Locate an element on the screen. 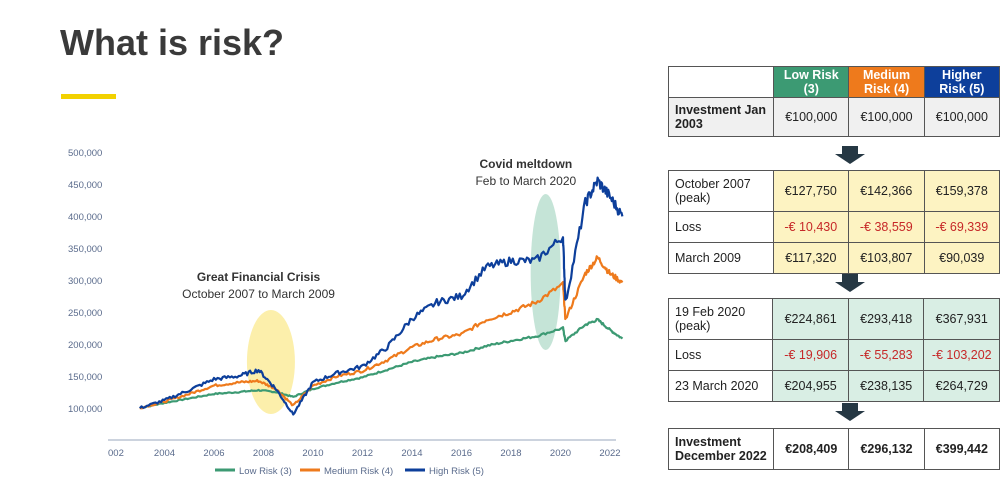 The height and width of the screenshot is (497, 1000). header-higher-risk: Higher Risk (5) is located at coordinates (961, 82).